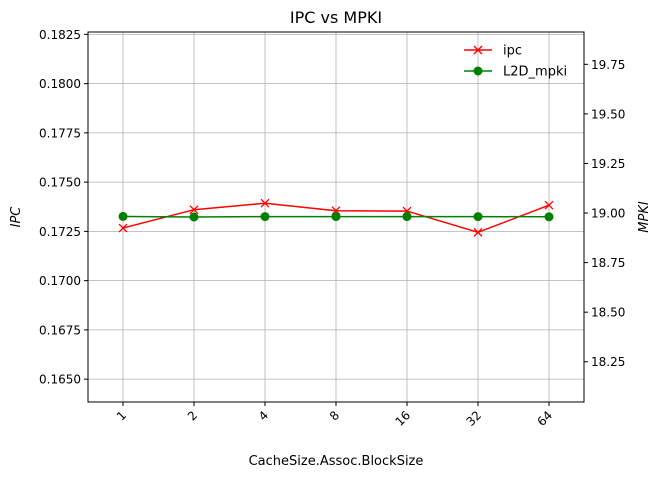  Describe the element at coordinates (608, 362) in the screenshot. I see `y-tick-label-right: 18.25` at that location.